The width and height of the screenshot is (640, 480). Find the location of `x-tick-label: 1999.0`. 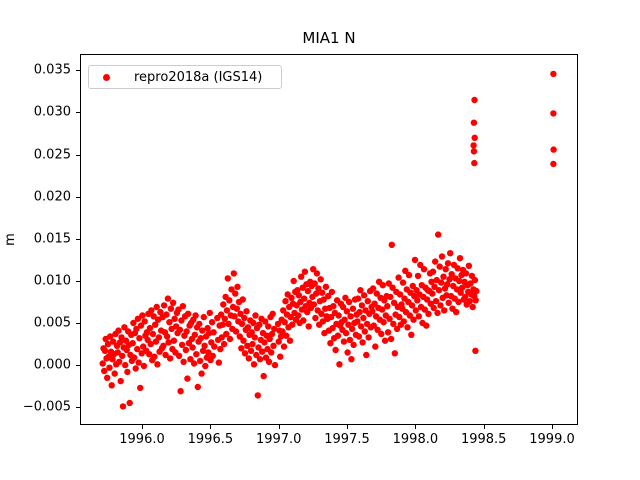

x-tick-label: 1999.0 is located at coordinates (552, 439).